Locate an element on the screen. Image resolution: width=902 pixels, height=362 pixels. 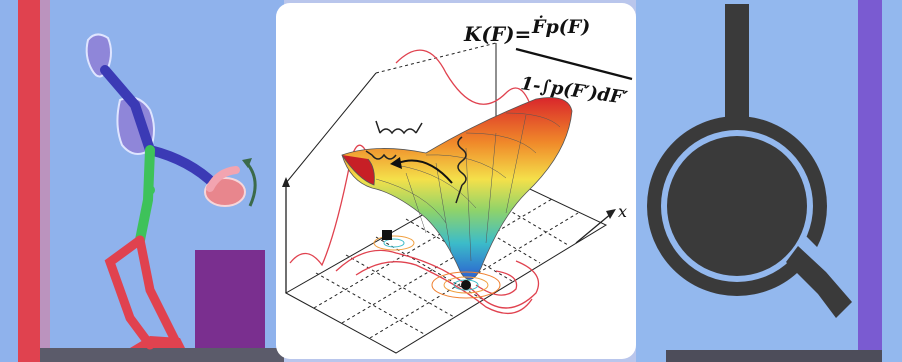
axis-label-x: x is located at coordinates (622, 211).